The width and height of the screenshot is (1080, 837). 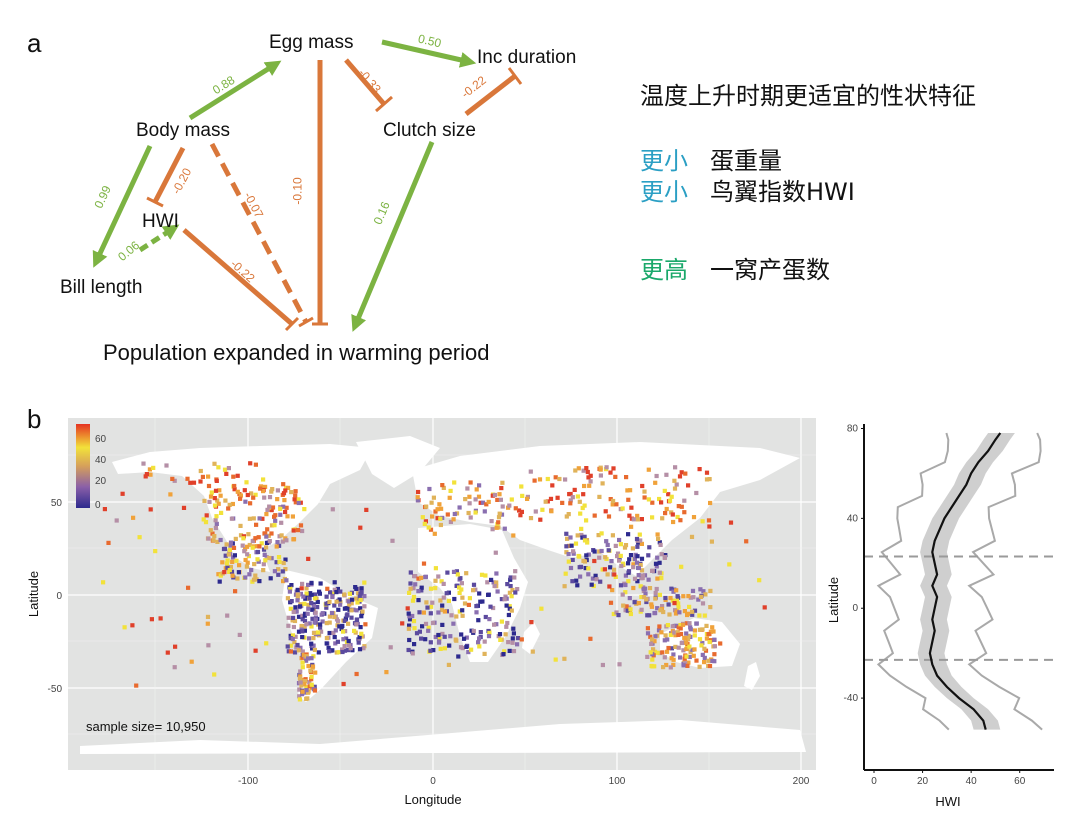 I want to click on summary-trait: 蛋重量, so click(x=746, y=161).